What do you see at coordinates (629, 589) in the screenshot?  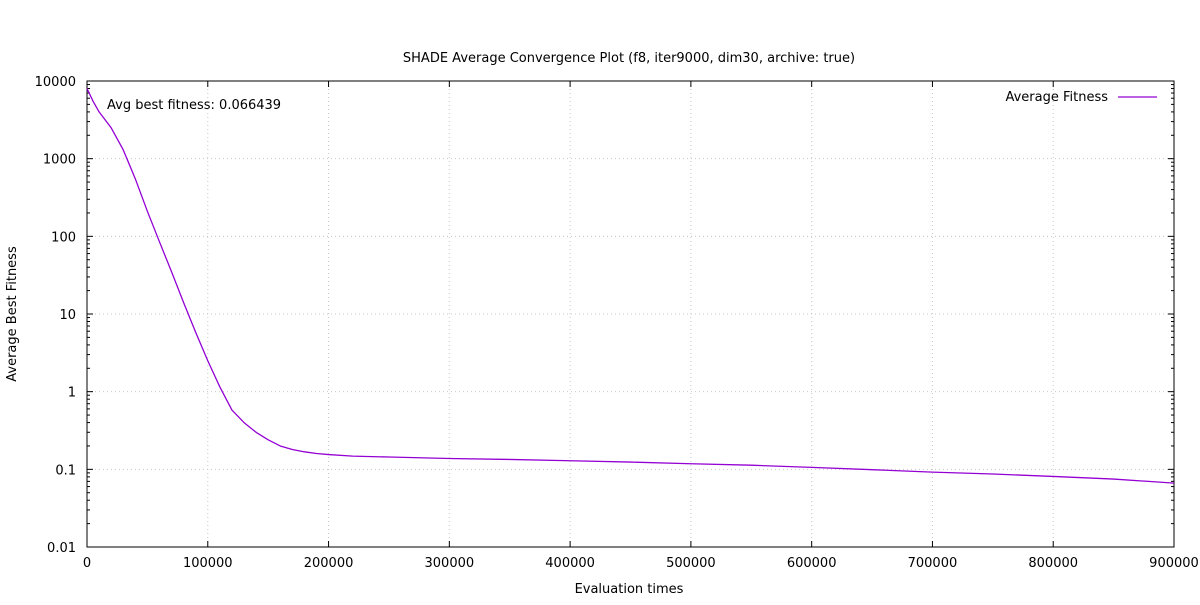 I see `x-axis-label: Evaluation times` at bounding box center [629, 589].